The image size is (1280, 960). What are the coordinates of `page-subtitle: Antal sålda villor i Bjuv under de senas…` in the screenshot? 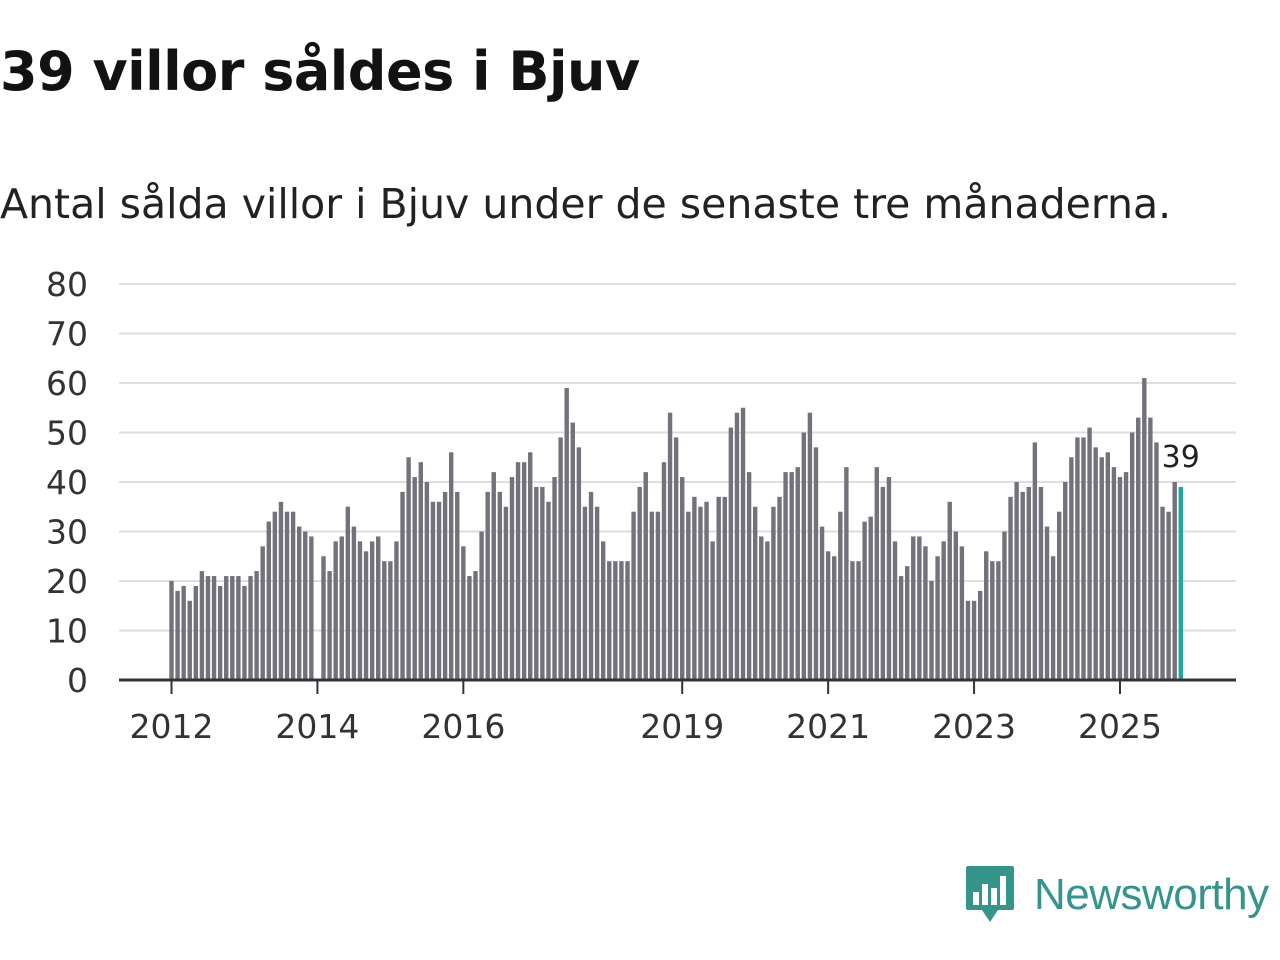 It's located at (586, 204).